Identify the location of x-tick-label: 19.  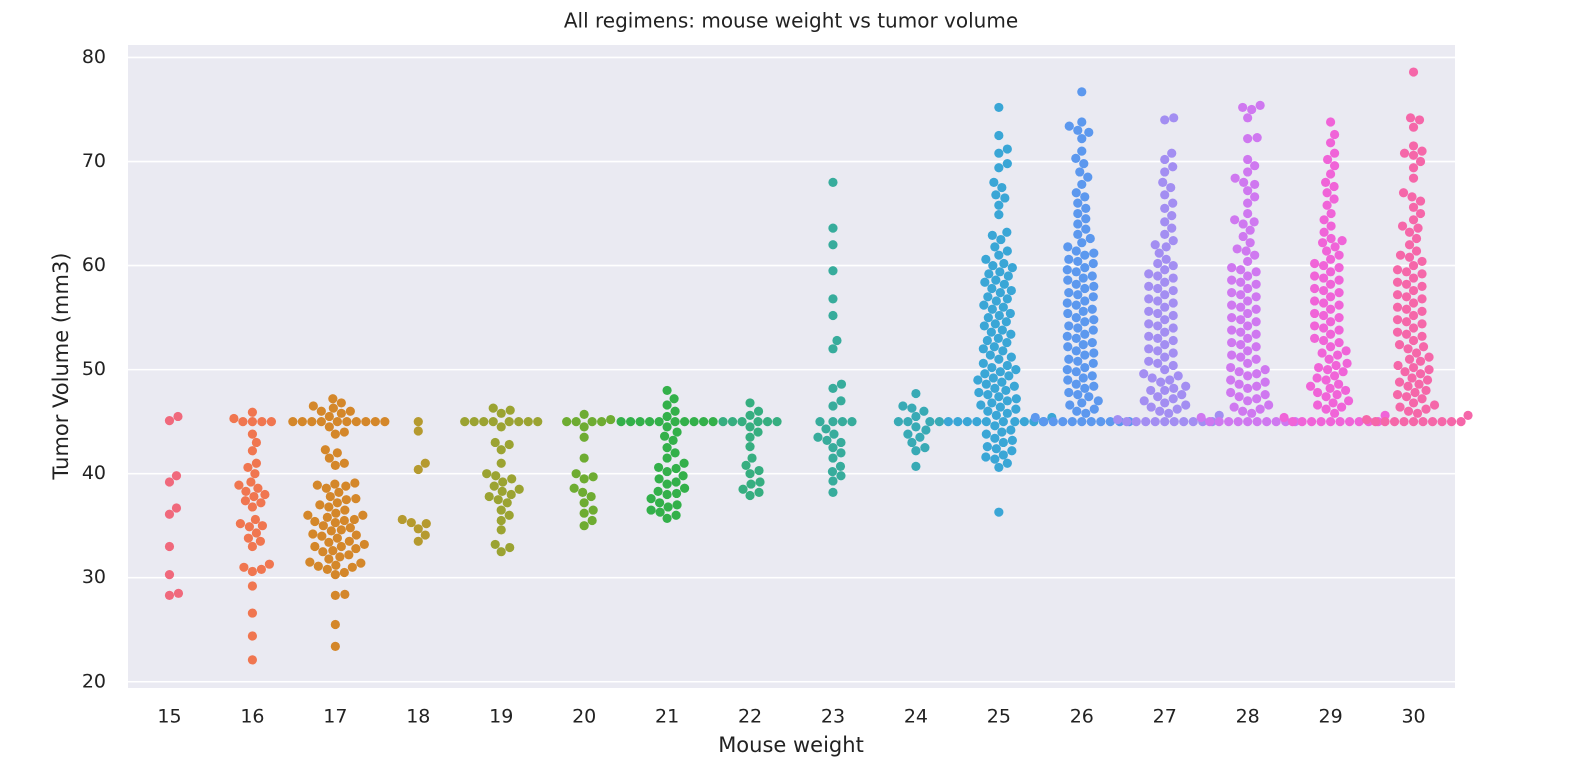
(501, 717).